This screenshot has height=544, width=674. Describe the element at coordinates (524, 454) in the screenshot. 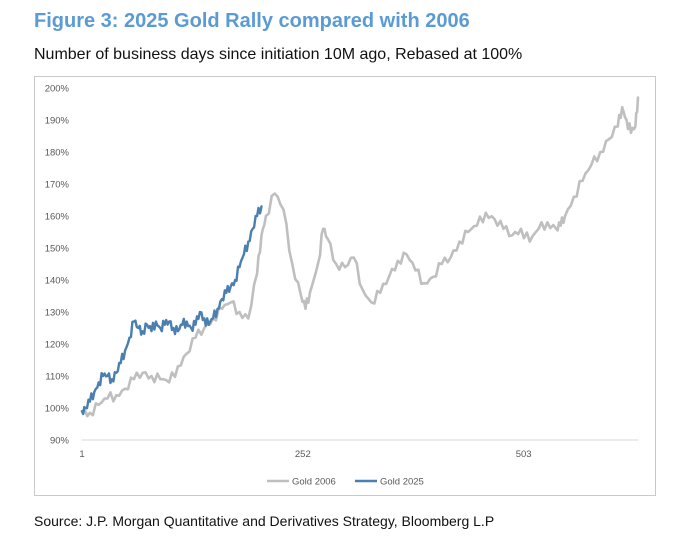

I see `x-tick-label: 503` at that location.